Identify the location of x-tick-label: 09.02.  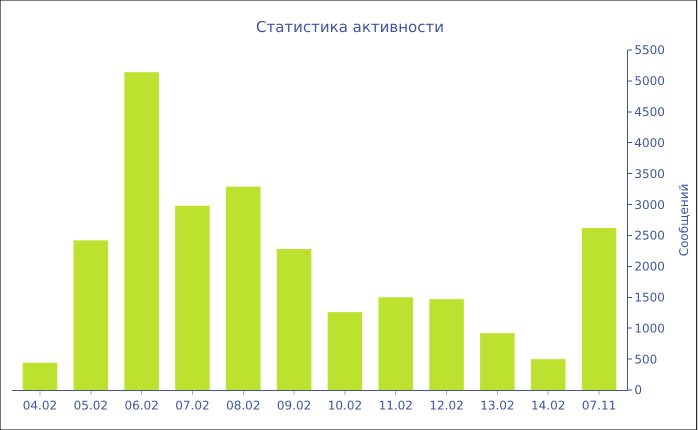
(294, 405).